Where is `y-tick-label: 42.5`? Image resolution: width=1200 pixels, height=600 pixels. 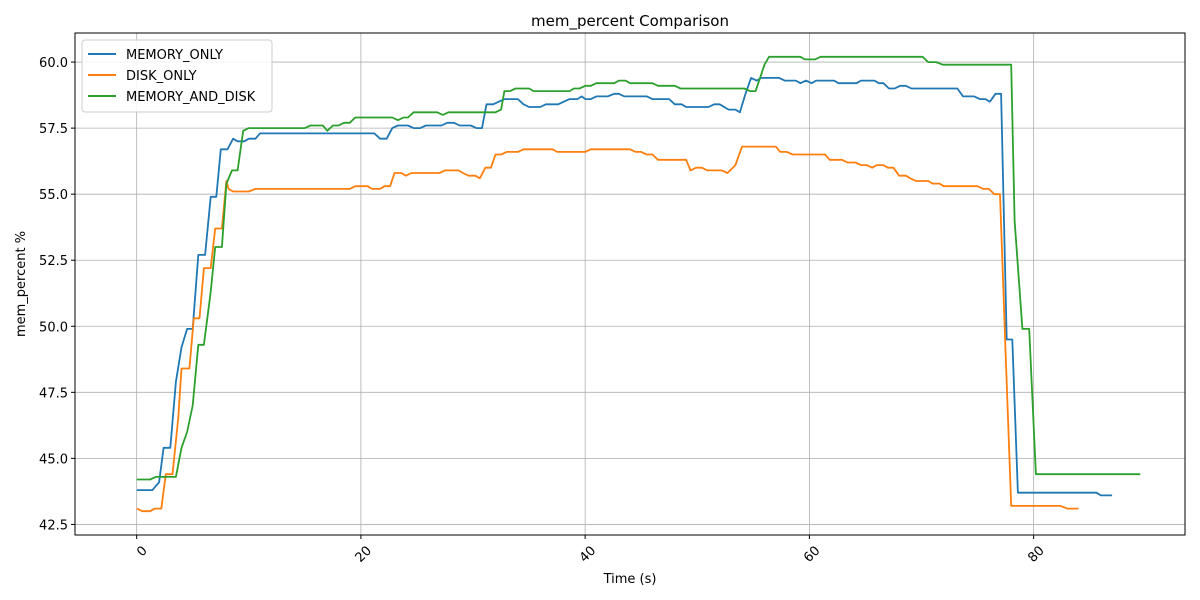 y-tick-label: 42.5 is located at coordinates (53, 525).